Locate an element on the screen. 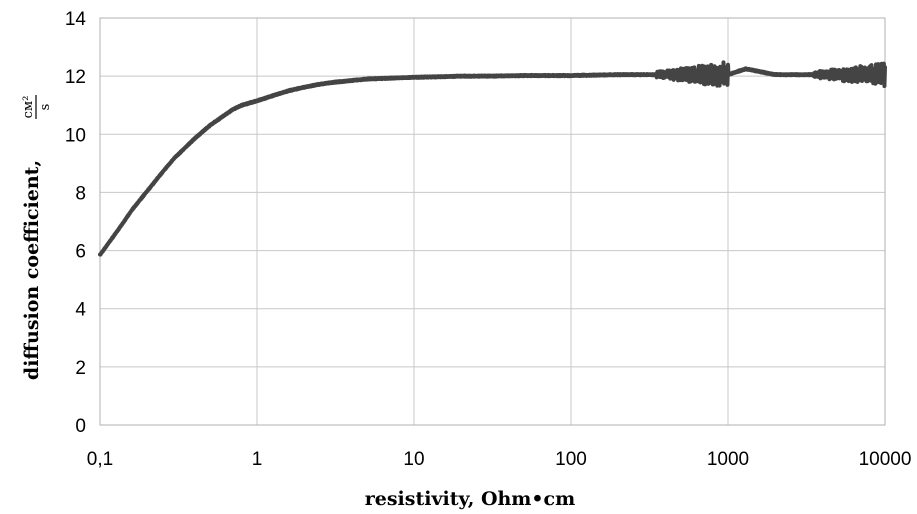 This screenshot has height=514, width=917. y-axis-unit-denominator: s is located at coordinates (45, 107).